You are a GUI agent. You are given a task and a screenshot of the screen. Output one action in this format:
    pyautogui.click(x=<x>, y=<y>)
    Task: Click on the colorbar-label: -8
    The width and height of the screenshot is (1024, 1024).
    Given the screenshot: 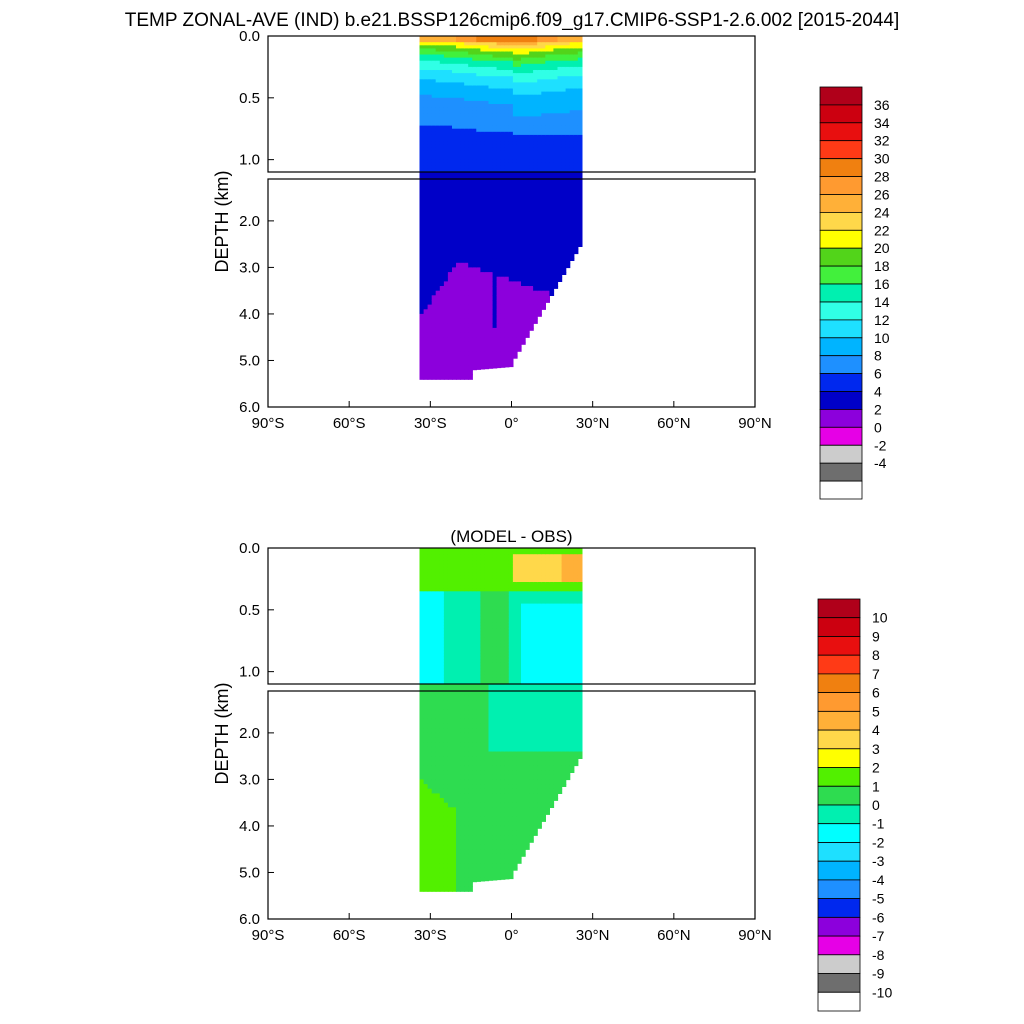 What is the action you would take?
    pyautogui.click(x=878, y=955)
    